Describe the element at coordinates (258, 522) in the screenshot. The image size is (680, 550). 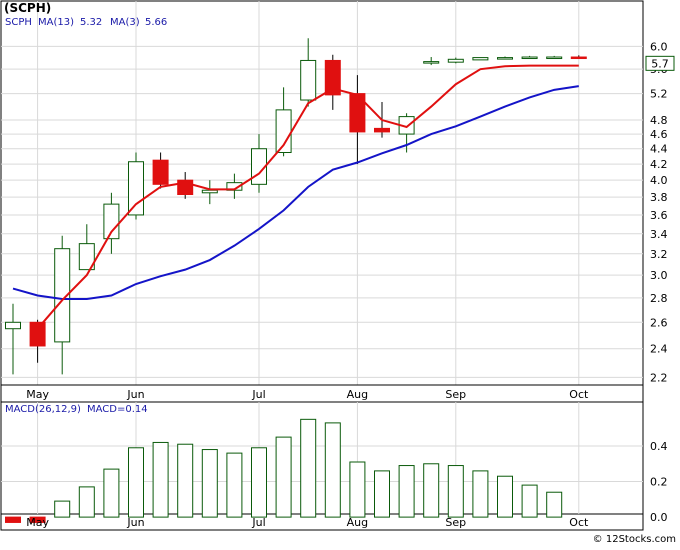
I see `macd-month-label: Jul` at that location.